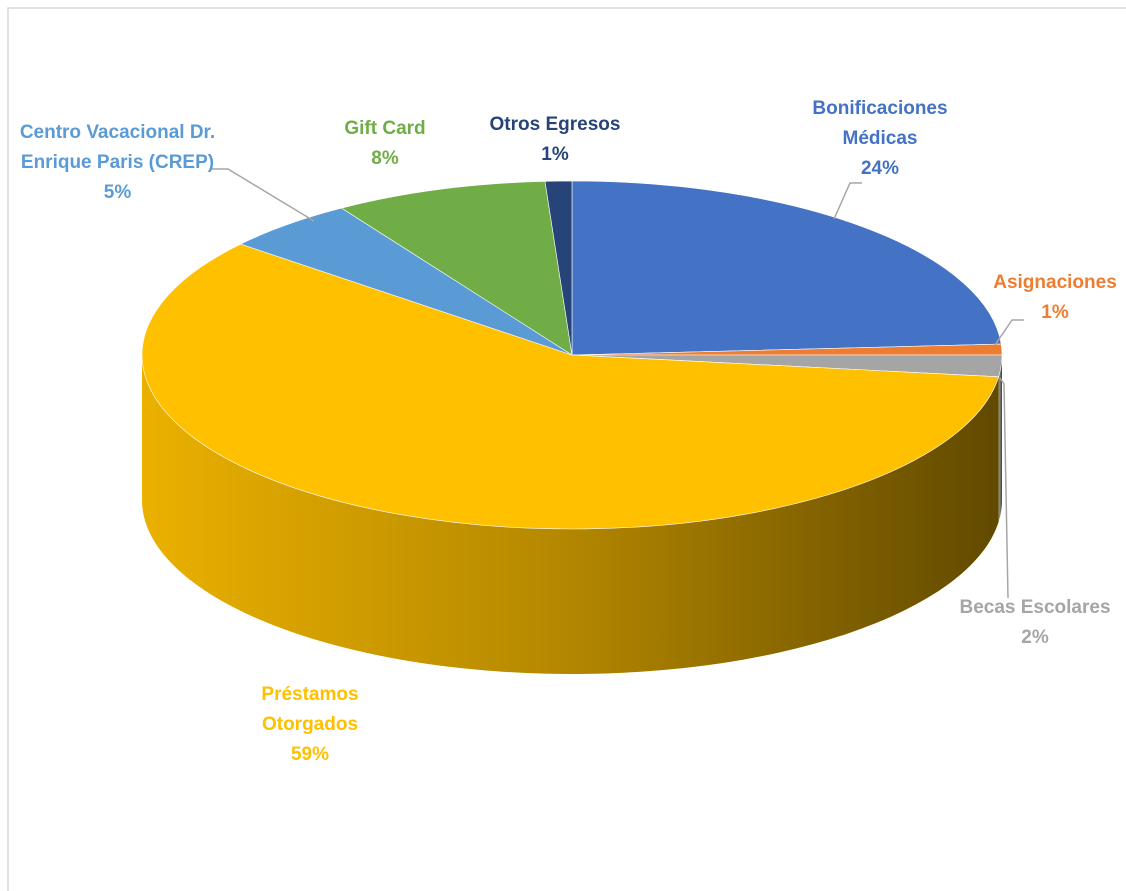 The width and height of the screenshot is (1126, 891). Describe the element at coordinates (1035, 607) in the screenshot. I see `slice-name: Becas Escolares` at that location.